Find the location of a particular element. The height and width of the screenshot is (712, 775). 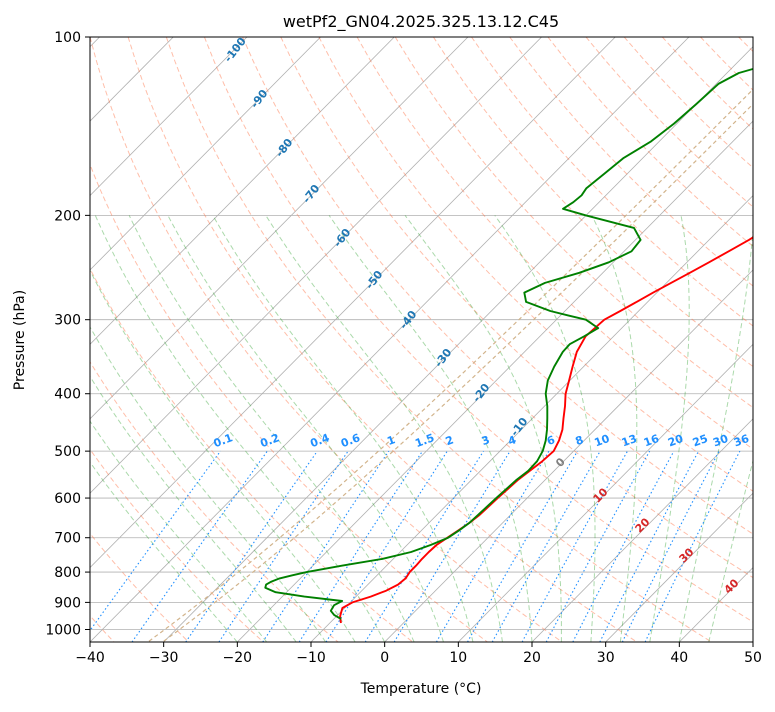

y-tick-label: 500 is located at coordinates (67, 452).